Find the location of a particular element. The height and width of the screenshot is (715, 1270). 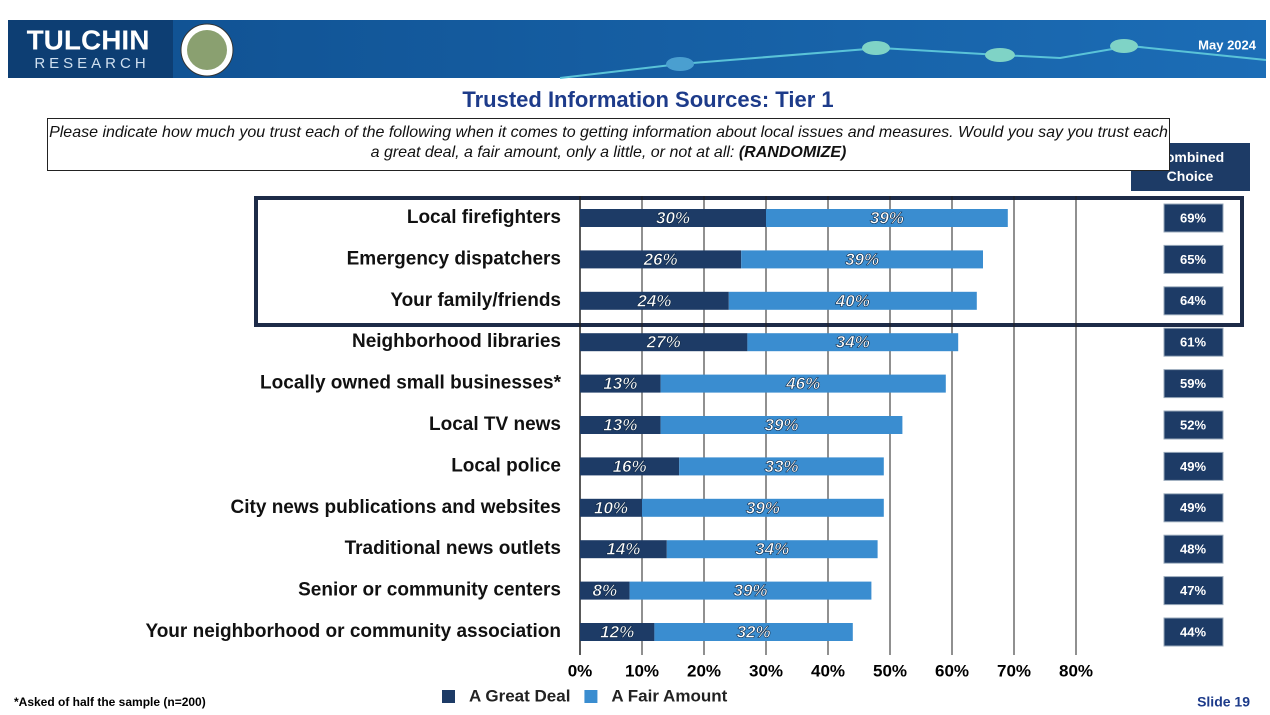

y-tick-label: Local firefighters is located at coordinates (484, 217).